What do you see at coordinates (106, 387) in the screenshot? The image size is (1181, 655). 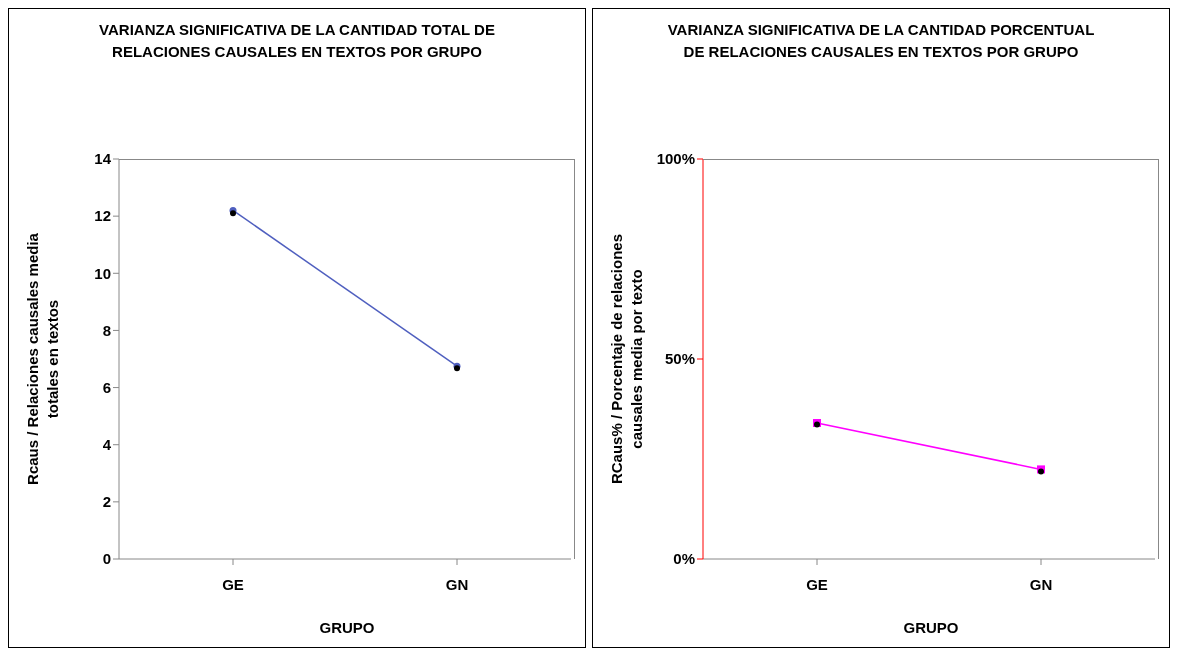 I see `y-tick-label: 6` at bounding box center [106, 387].